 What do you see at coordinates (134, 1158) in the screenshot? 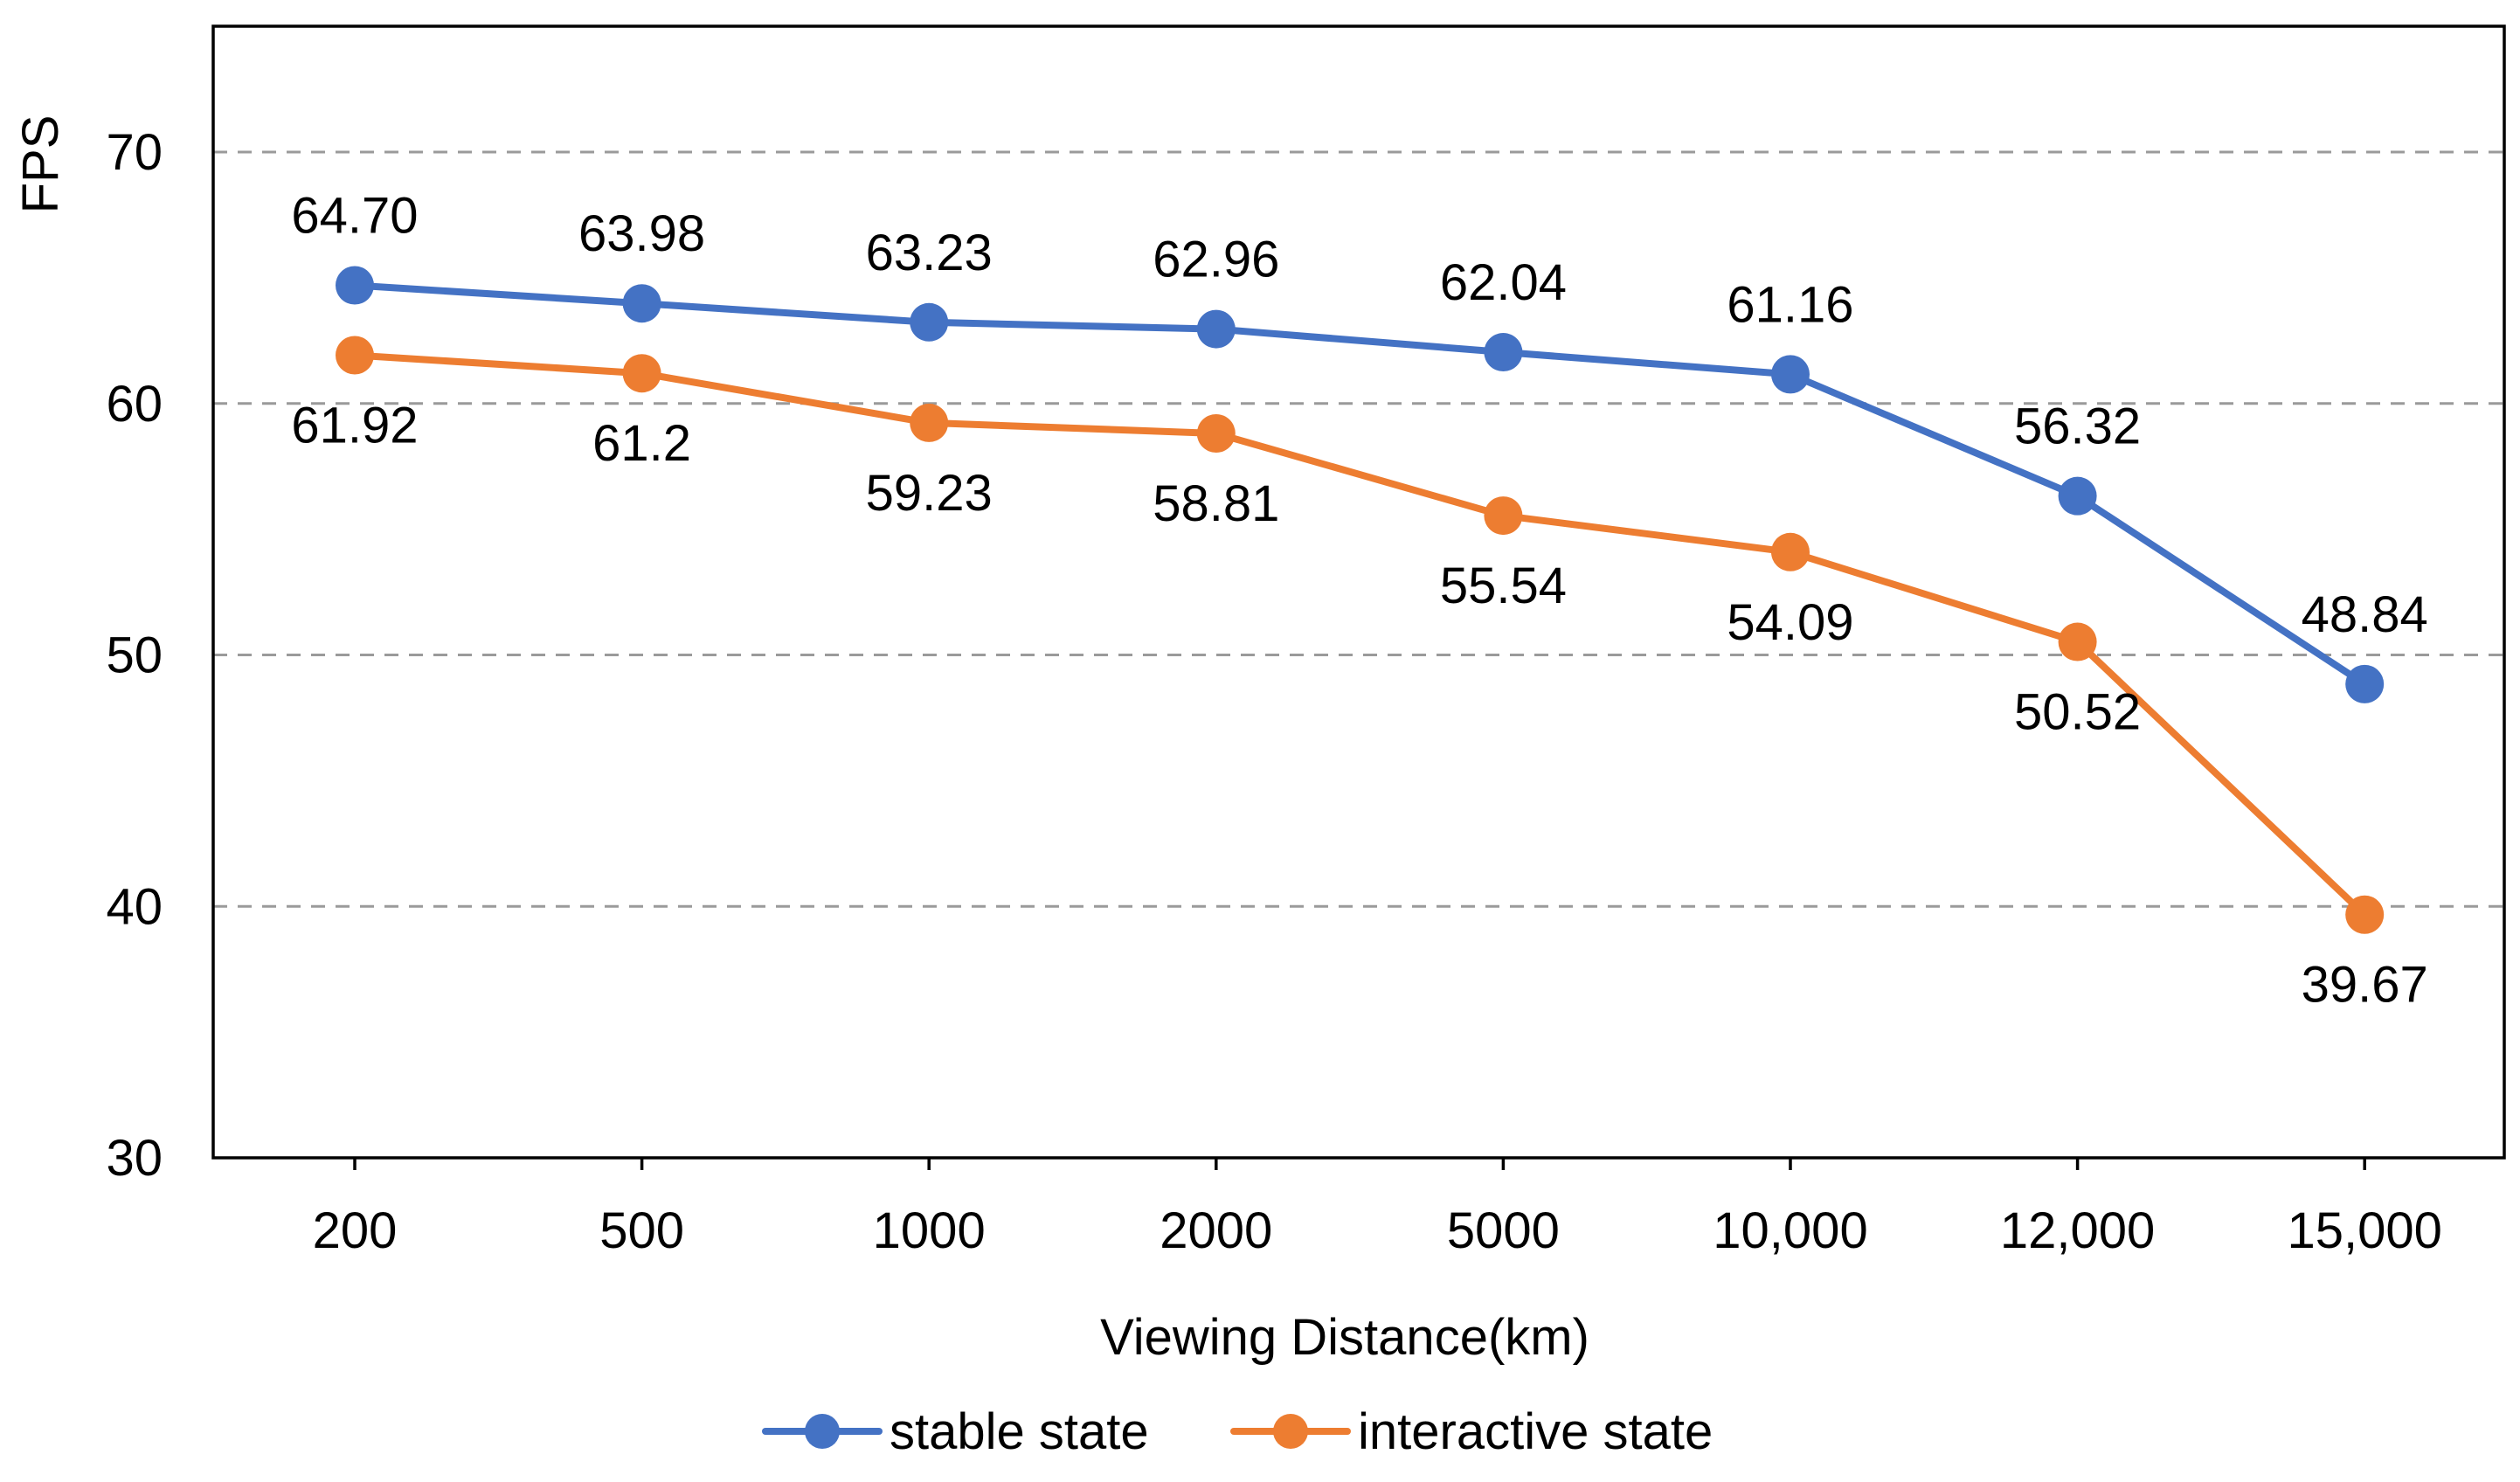
I see `y-tick-label-30: 30` at bounding box center [134, 1158].